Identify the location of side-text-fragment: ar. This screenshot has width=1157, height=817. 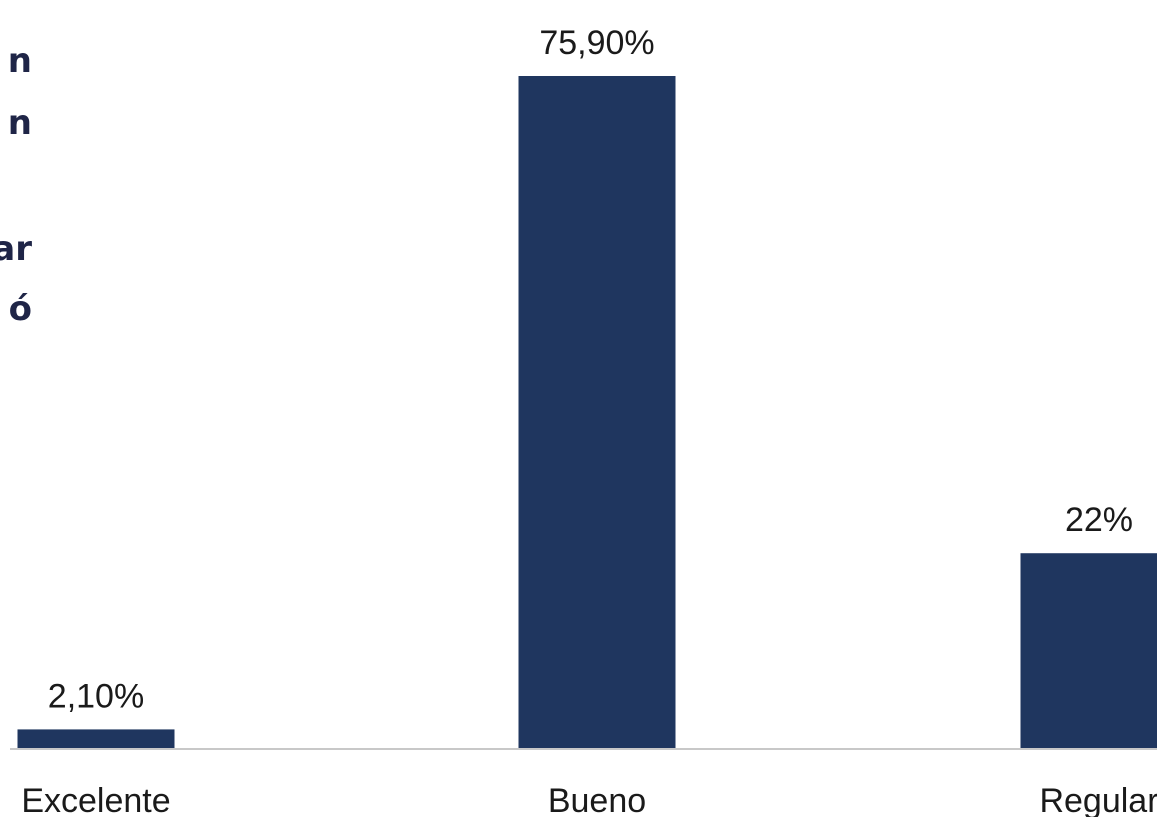
(16, 249).